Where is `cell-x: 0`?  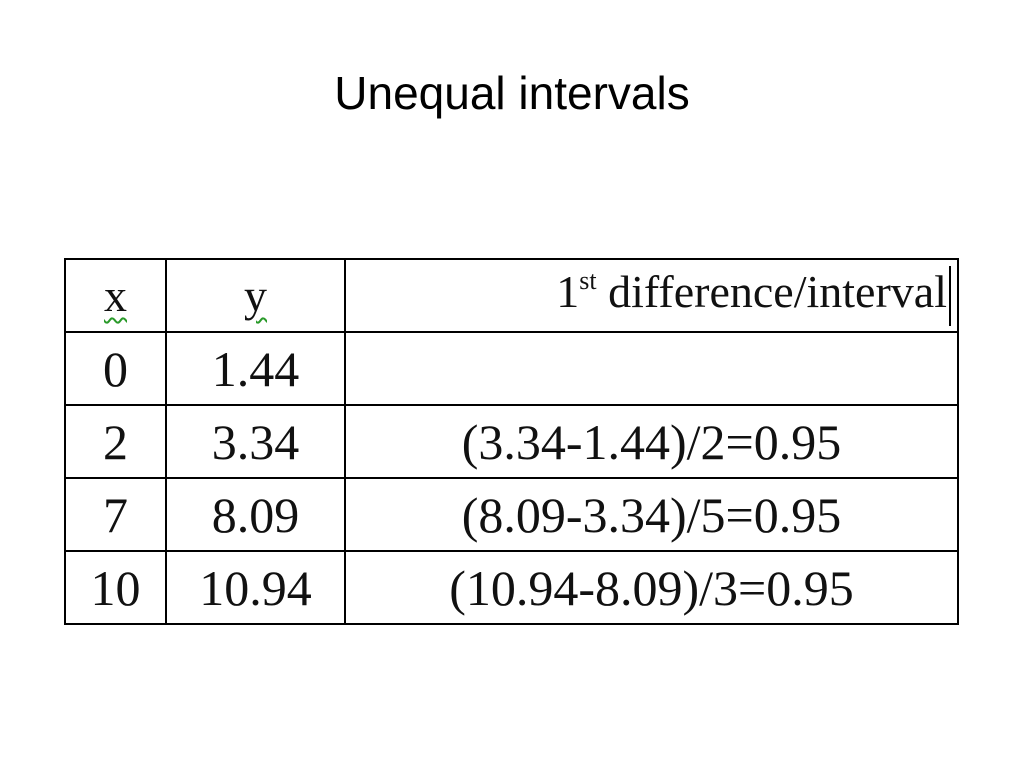
cell-x: 0 is located at coordinates (115, 368).